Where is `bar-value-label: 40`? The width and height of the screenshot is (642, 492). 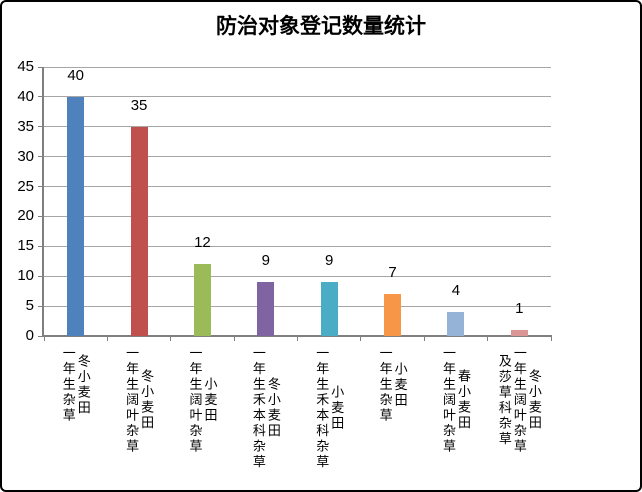 bar-value-label: 40 is located at coordinates (76, 75).